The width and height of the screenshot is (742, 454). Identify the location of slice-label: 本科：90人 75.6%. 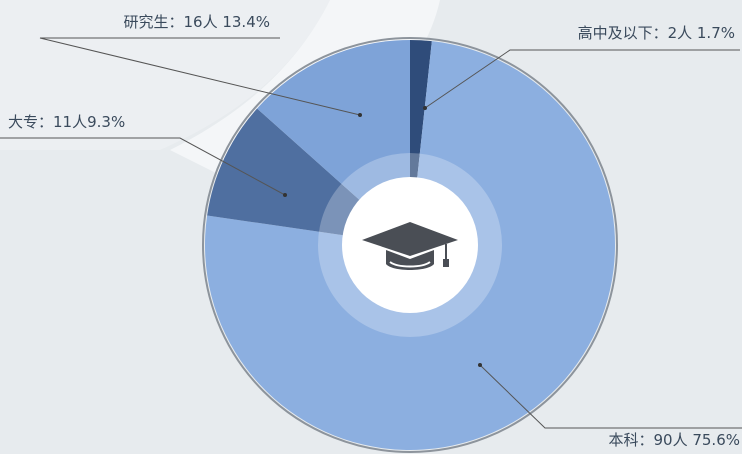
(674, 440).